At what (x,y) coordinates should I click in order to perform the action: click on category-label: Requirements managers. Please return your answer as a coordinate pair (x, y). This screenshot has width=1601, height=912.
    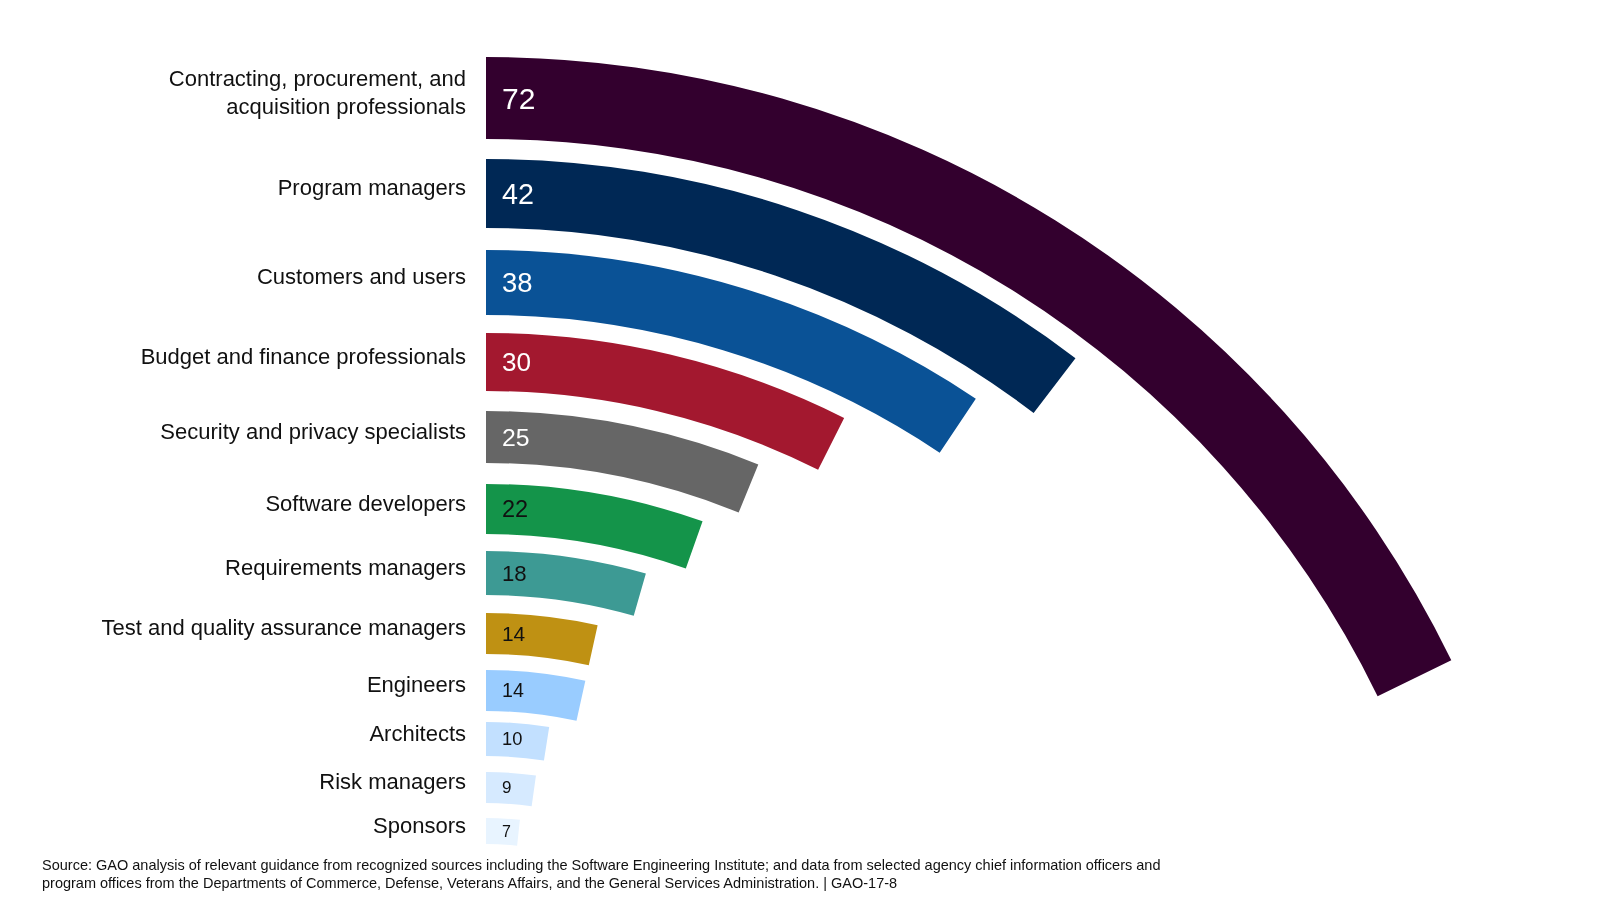
    Looking at the image, I should click on (345, 567).